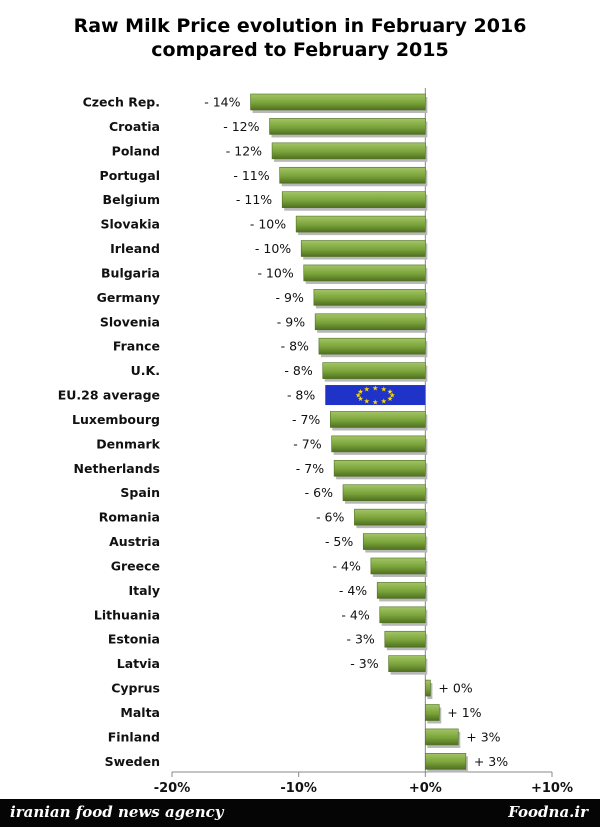 The image size is (600, 827). Describe the element at coordinates (138, 663) in the screenshot. I see `category-label: Latvia` at that location.